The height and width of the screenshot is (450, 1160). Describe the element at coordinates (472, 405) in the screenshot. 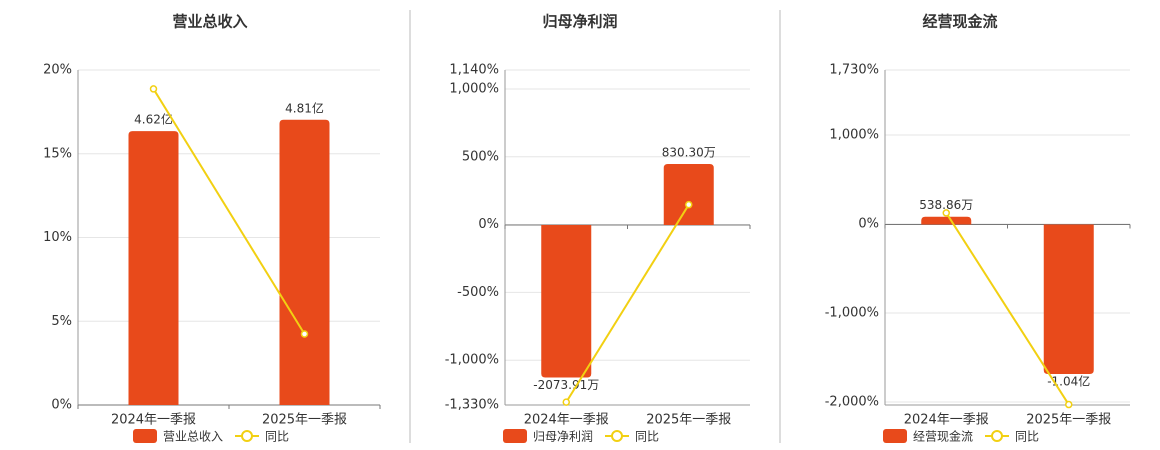

I see `y-tick-label: -1,330%` at that location.